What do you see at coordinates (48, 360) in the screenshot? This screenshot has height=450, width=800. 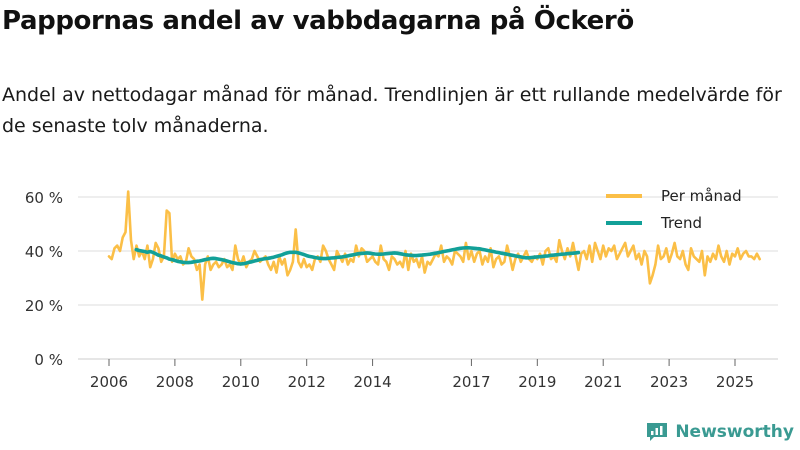 I see `y-tick-label: 0 %` at bounding box center [48, 360].